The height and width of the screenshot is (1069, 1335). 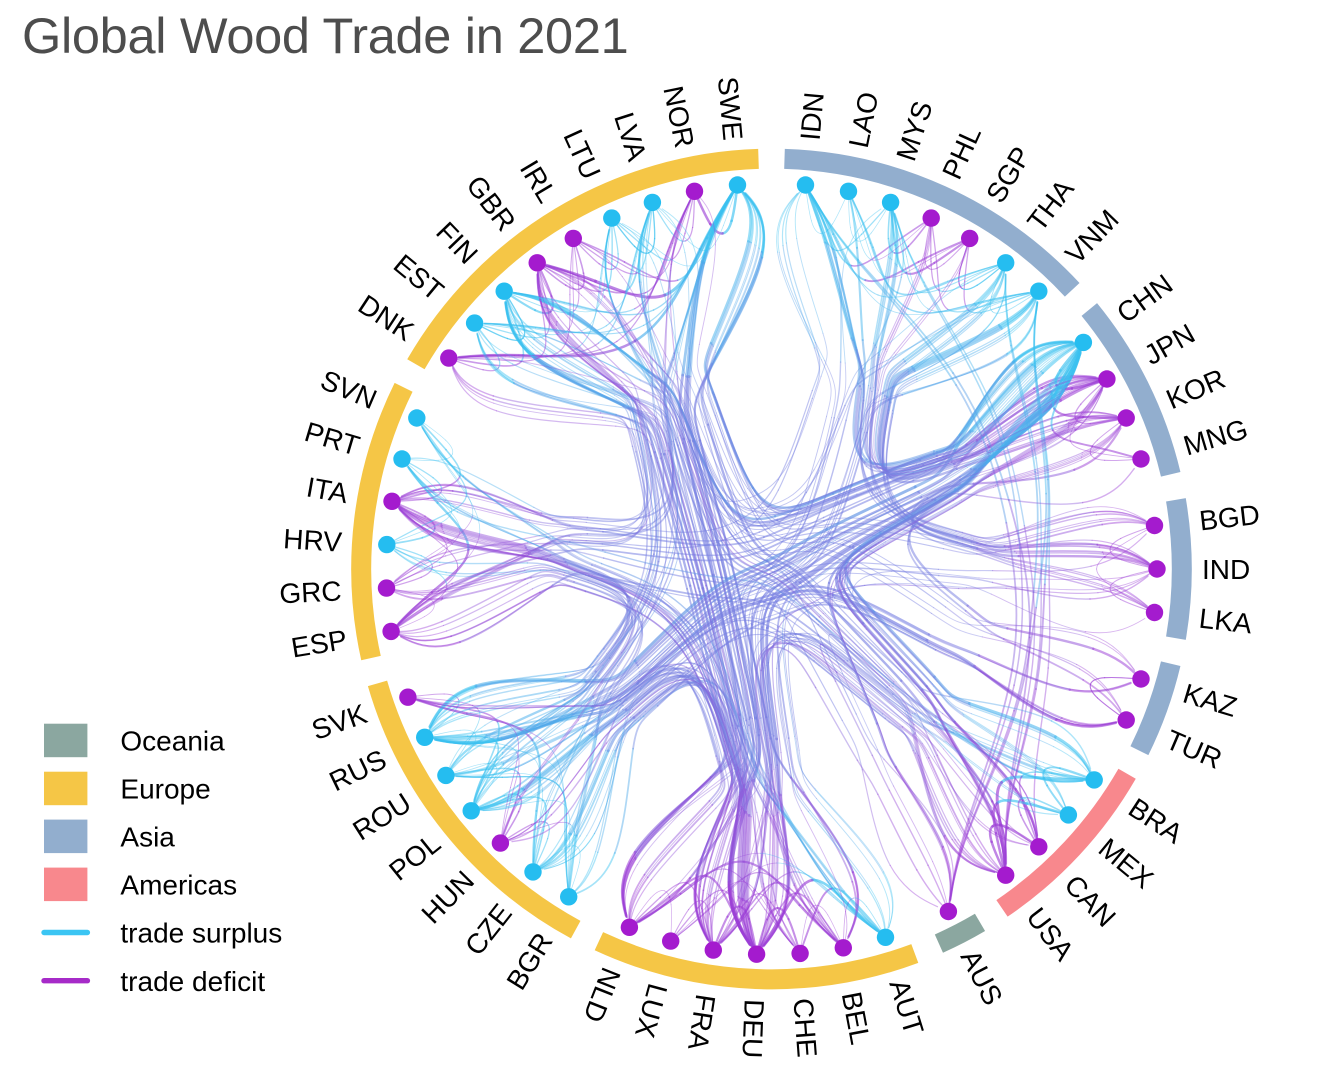 What do you see at coordinates (1169, 344) in the screenshot?
I see `svg-text: JPN` at bounding box center [1169, 344].